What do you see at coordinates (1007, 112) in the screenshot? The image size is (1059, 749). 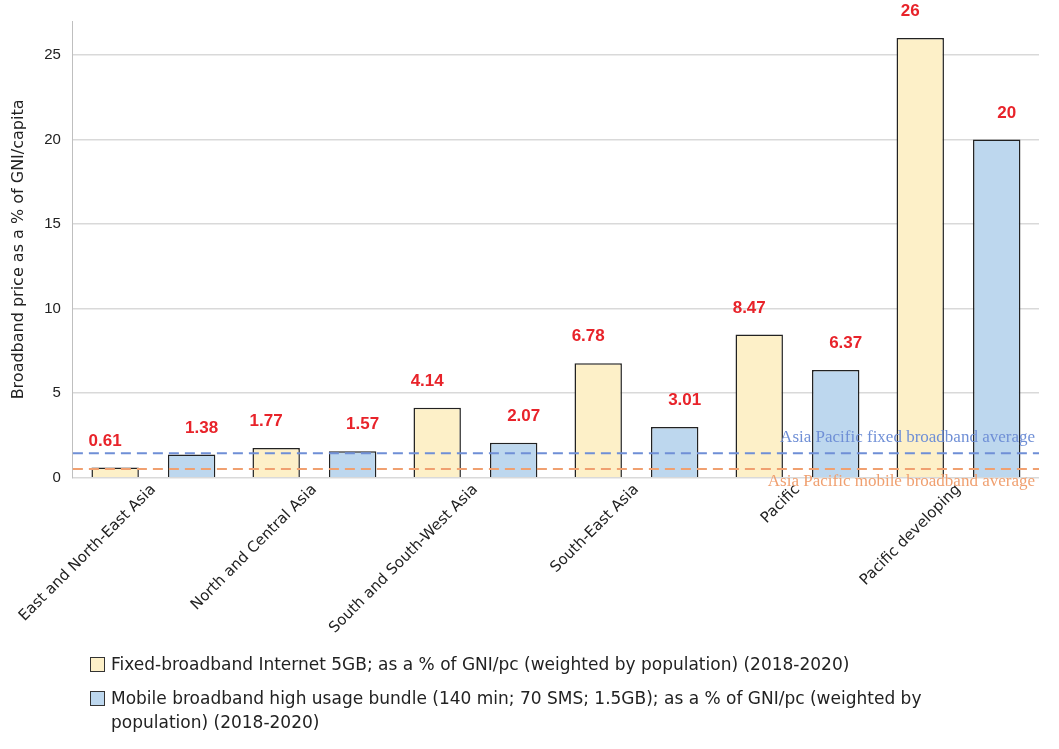 I see `data-label: 20` at bounding box center [1007, 112].